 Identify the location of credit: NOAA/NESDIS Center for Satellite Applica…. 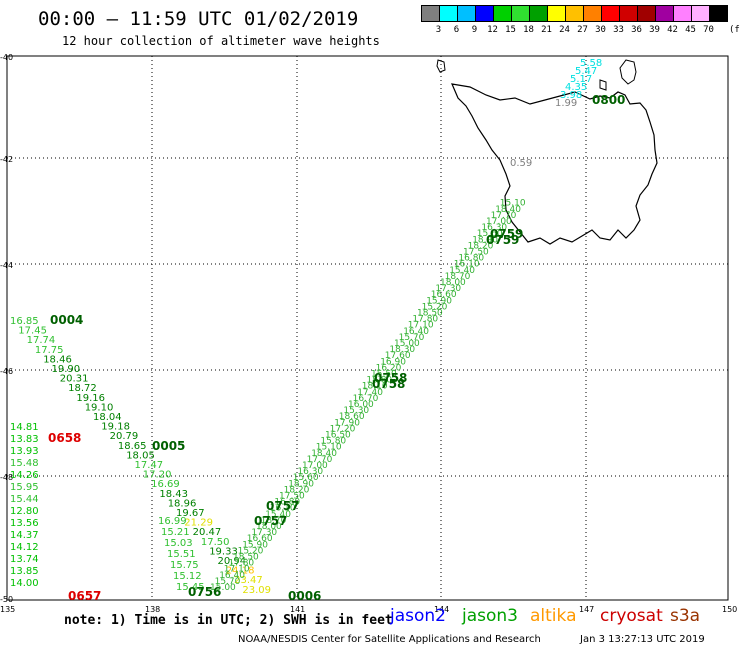
(389, 639).